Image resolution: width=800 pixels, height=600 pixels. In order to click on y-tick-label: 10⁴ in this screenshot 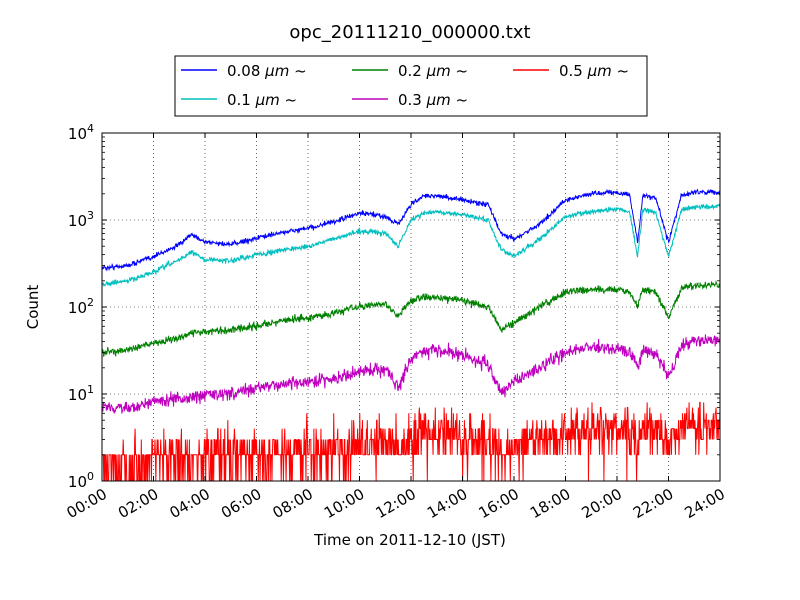, I will do `click(81, 132)`.